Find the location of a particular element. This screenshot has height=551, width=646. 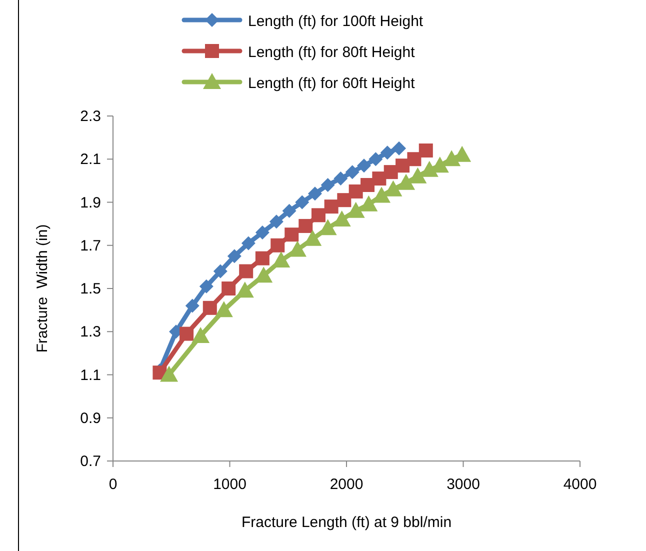

y-tick-label: 1.9 is located at coordinates (90, 203).